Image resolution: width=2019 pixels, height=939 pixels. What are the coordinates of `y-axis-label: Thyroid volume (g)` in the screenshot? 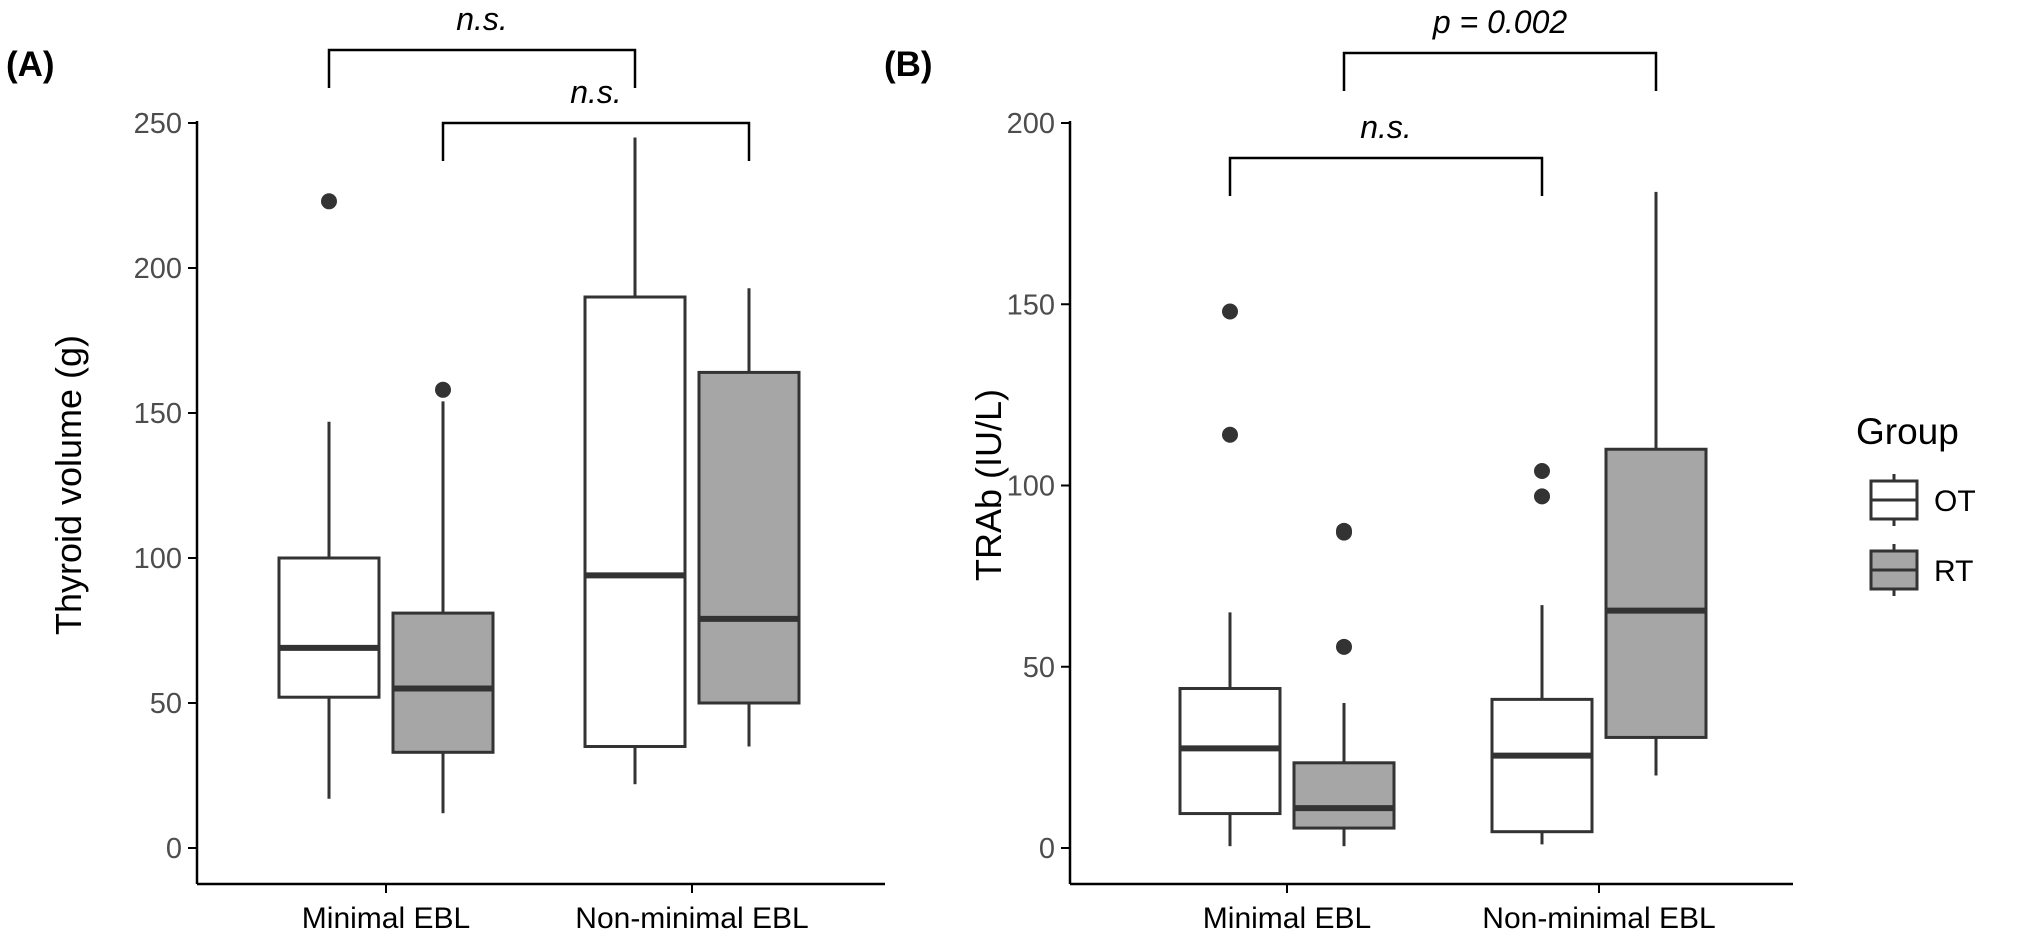 It's located at (68, 485).